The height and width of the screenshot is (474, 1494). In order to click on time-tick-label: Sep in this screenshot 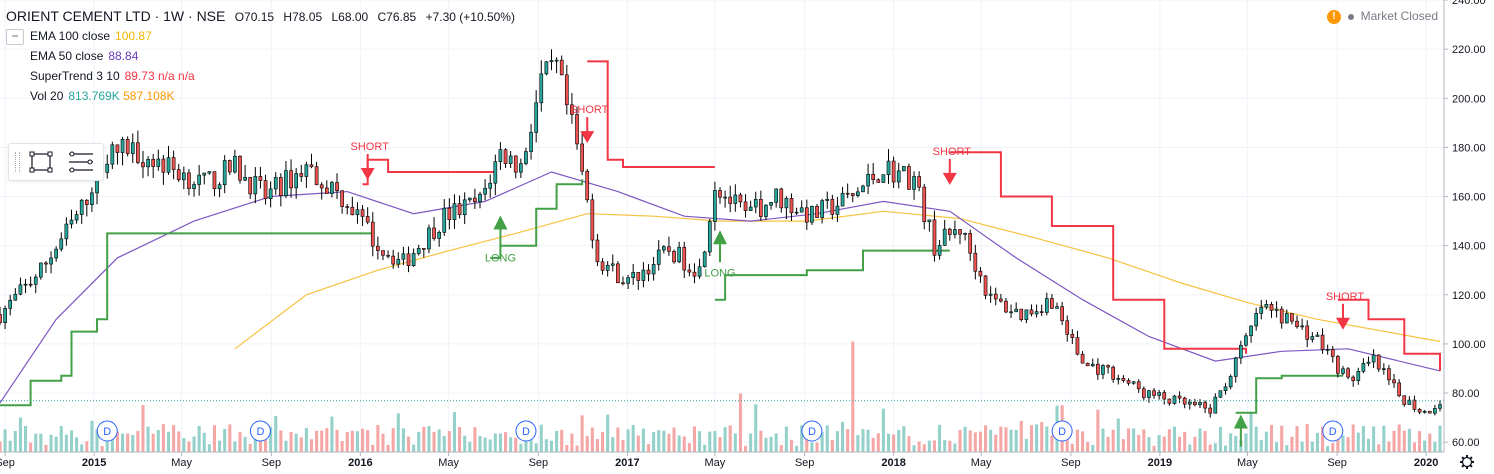, I will do `click(805, 463)`.